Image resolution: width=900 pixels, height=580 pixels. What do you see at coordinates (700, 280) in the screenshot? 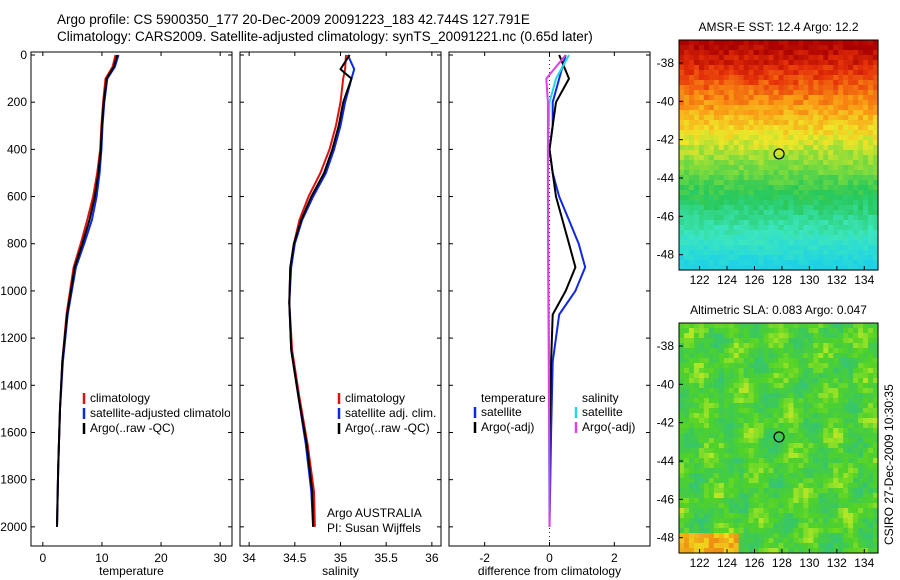
I see `map-x-tick-label: 122` at bounding box center [700, 280].